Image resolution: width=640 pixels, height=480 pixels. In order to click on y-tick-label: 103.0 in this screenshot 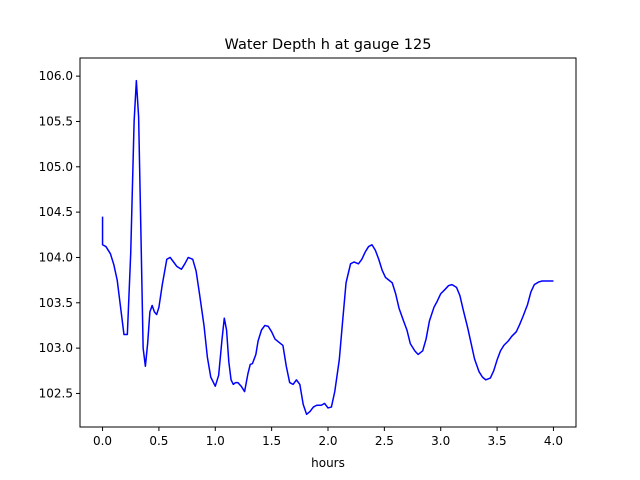, I will do `click(56, 348)`.